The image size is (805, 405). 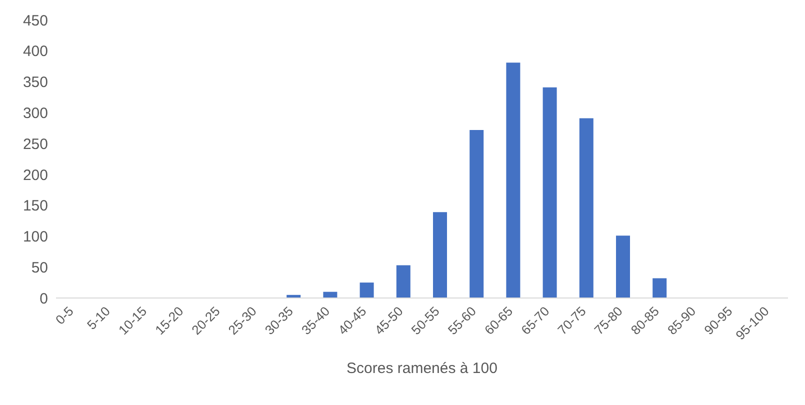 I want to click on y-tick-label: 400, so click(x=35, y=51).